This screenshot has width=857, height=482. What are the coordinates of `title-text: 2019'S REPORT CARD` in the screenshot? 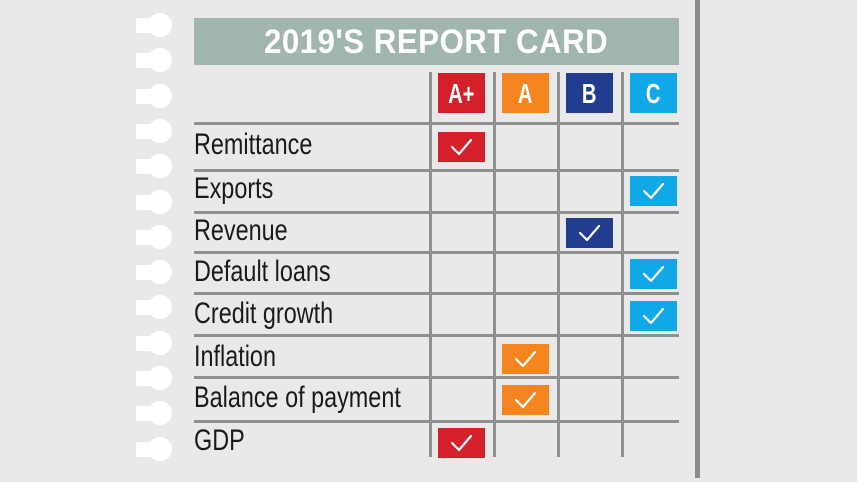 It's located at (436, 42).